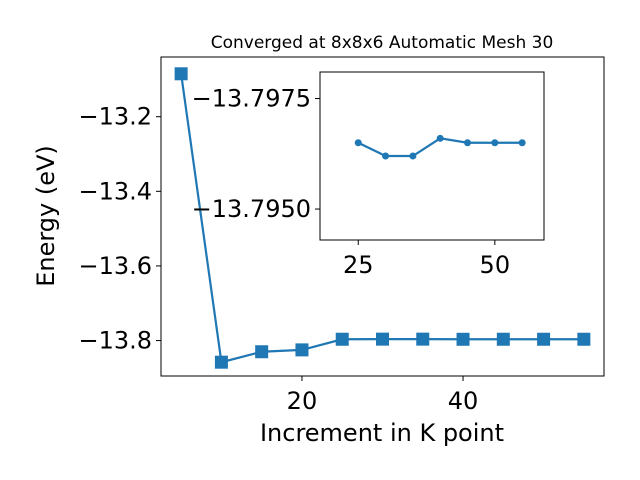 The image size is (640, 480). What do you see at coordinates (115, 191) in the screenshot?
I see `y-tick-label: −13.4` at bounding box center [115, 191].